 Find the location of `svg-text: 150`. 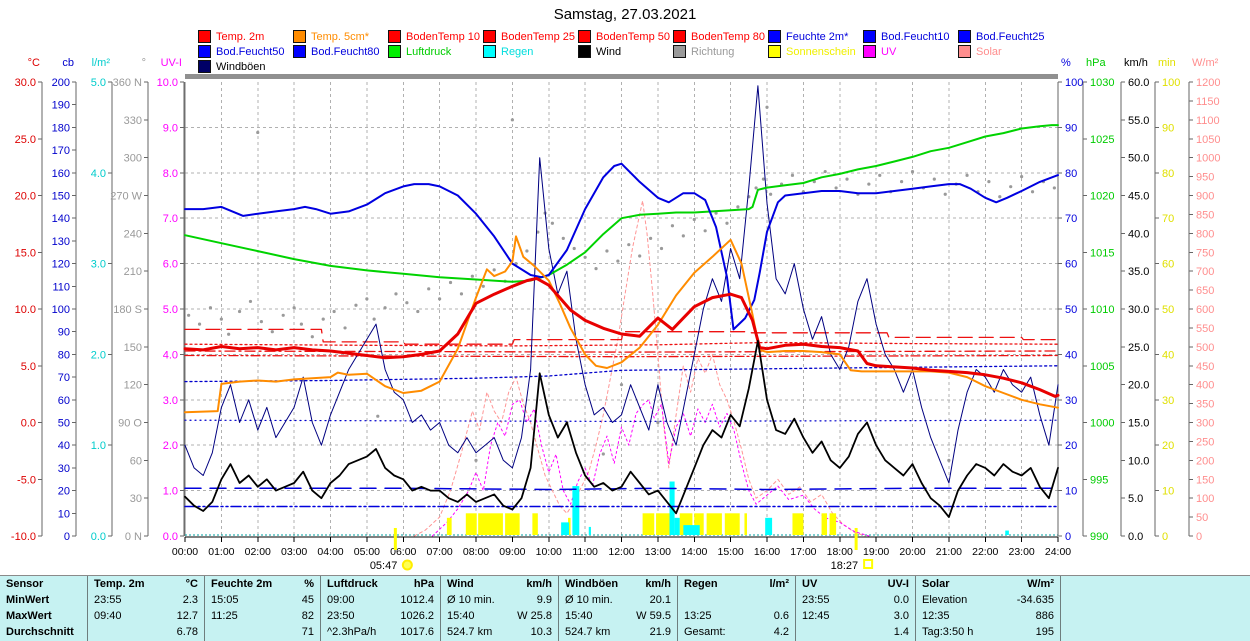

svg-text: 150 is located at coordinates (133, 348).